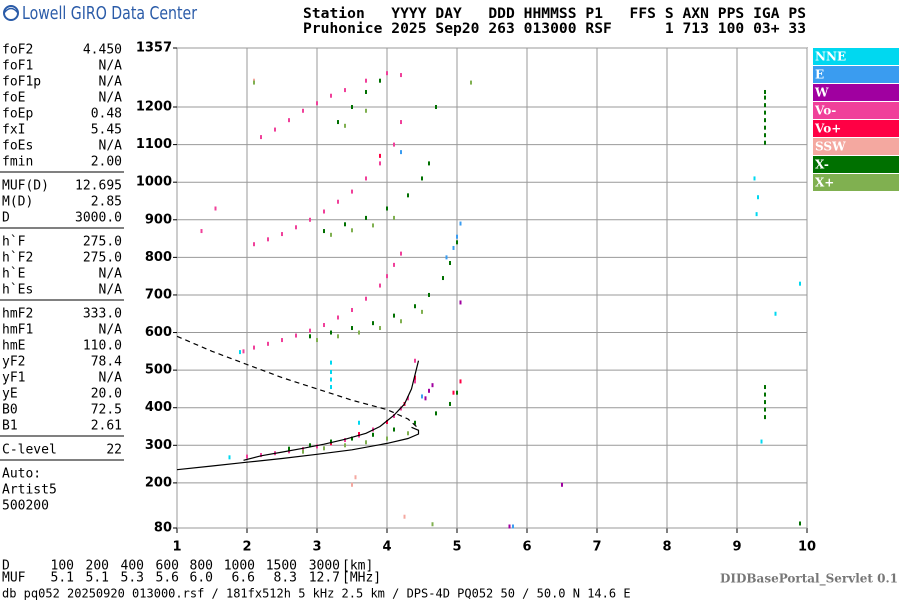 Image resolution: width=900 pixels, height=600 pixels. I want to click on muf-cell: 100, so click(62, 566).